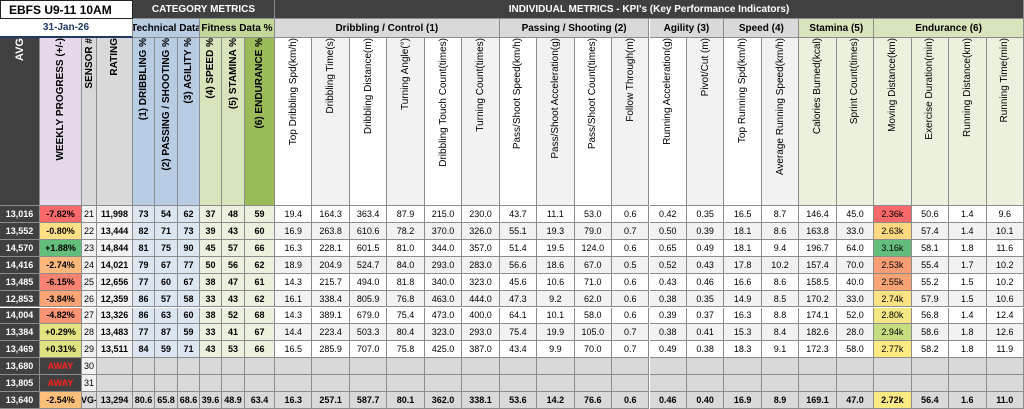 This screenshot has height=409, width=1024. Describe the element at coordinates (893, 400) in the screenshot. I see `footer-cell: 2.72k` at that location.